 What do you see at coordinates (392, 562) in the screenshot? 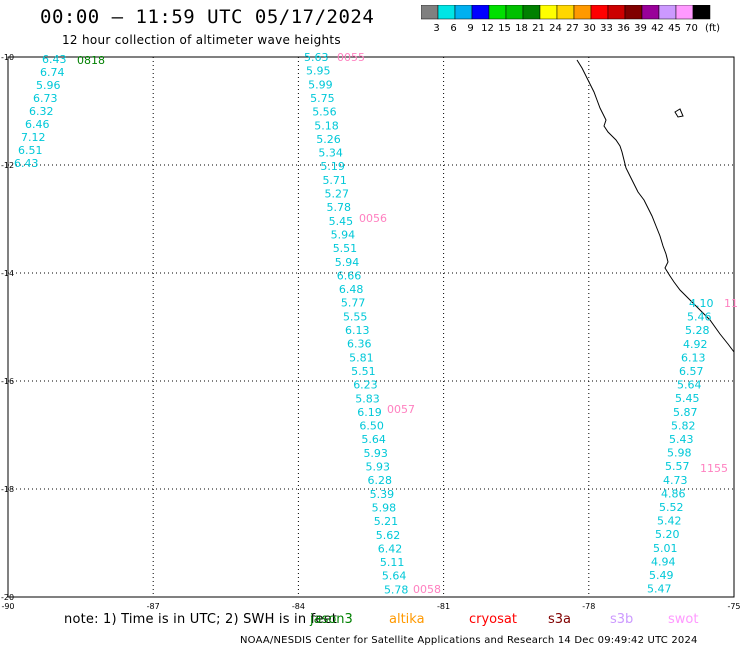
I see `wave-height-value: 5.11` at bounding box center [392, 562].